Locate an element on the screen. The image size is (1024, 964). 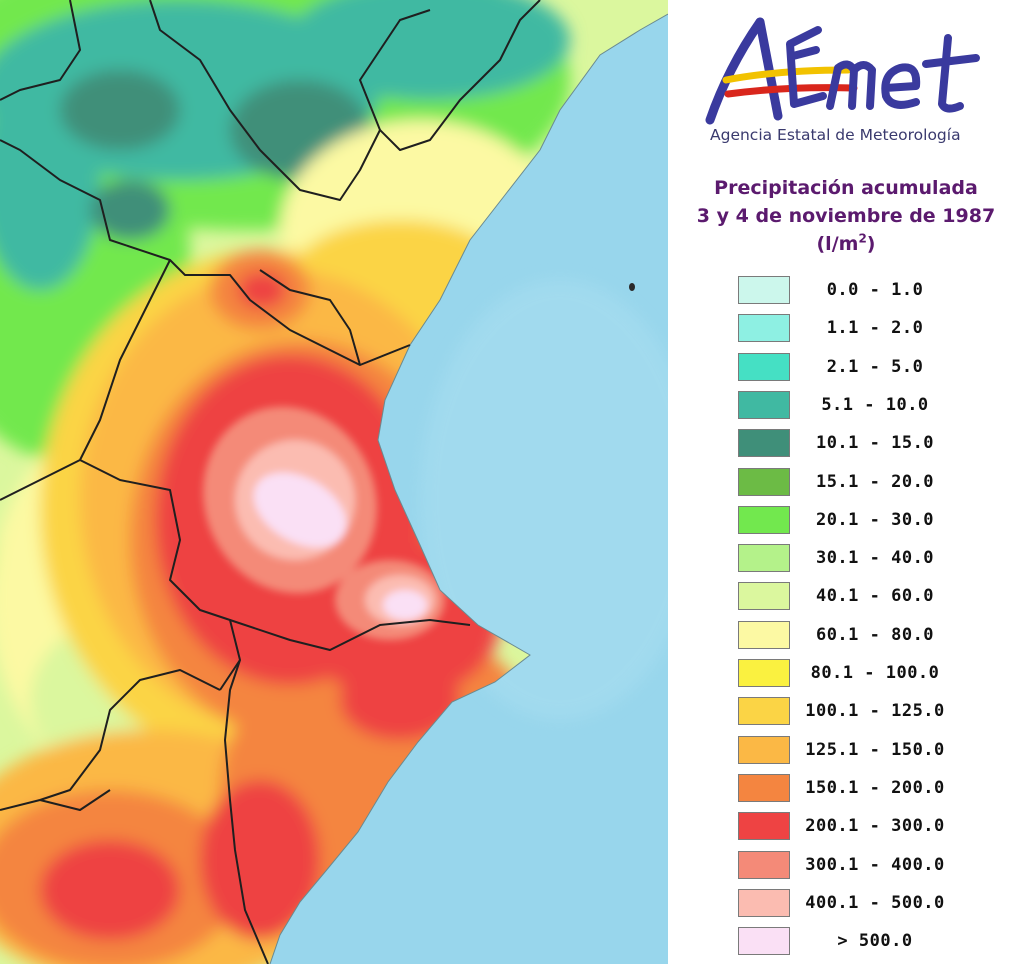
legend-label: 125.1 - 150.0 is located at coordinates (875, 749).